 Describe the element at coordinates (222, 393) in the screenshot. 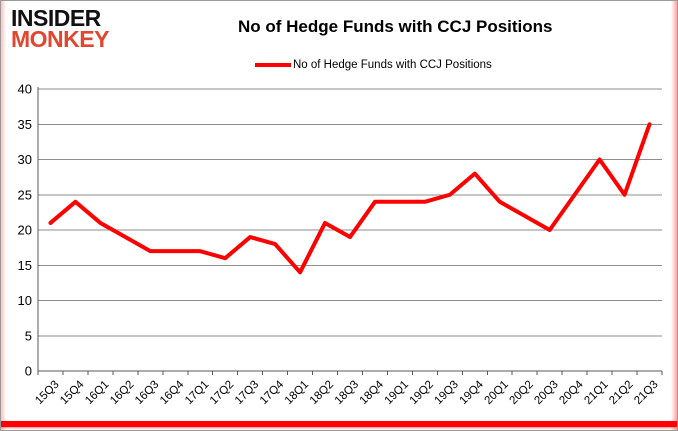

I see `x-tick-label: 17Q2` at that location.